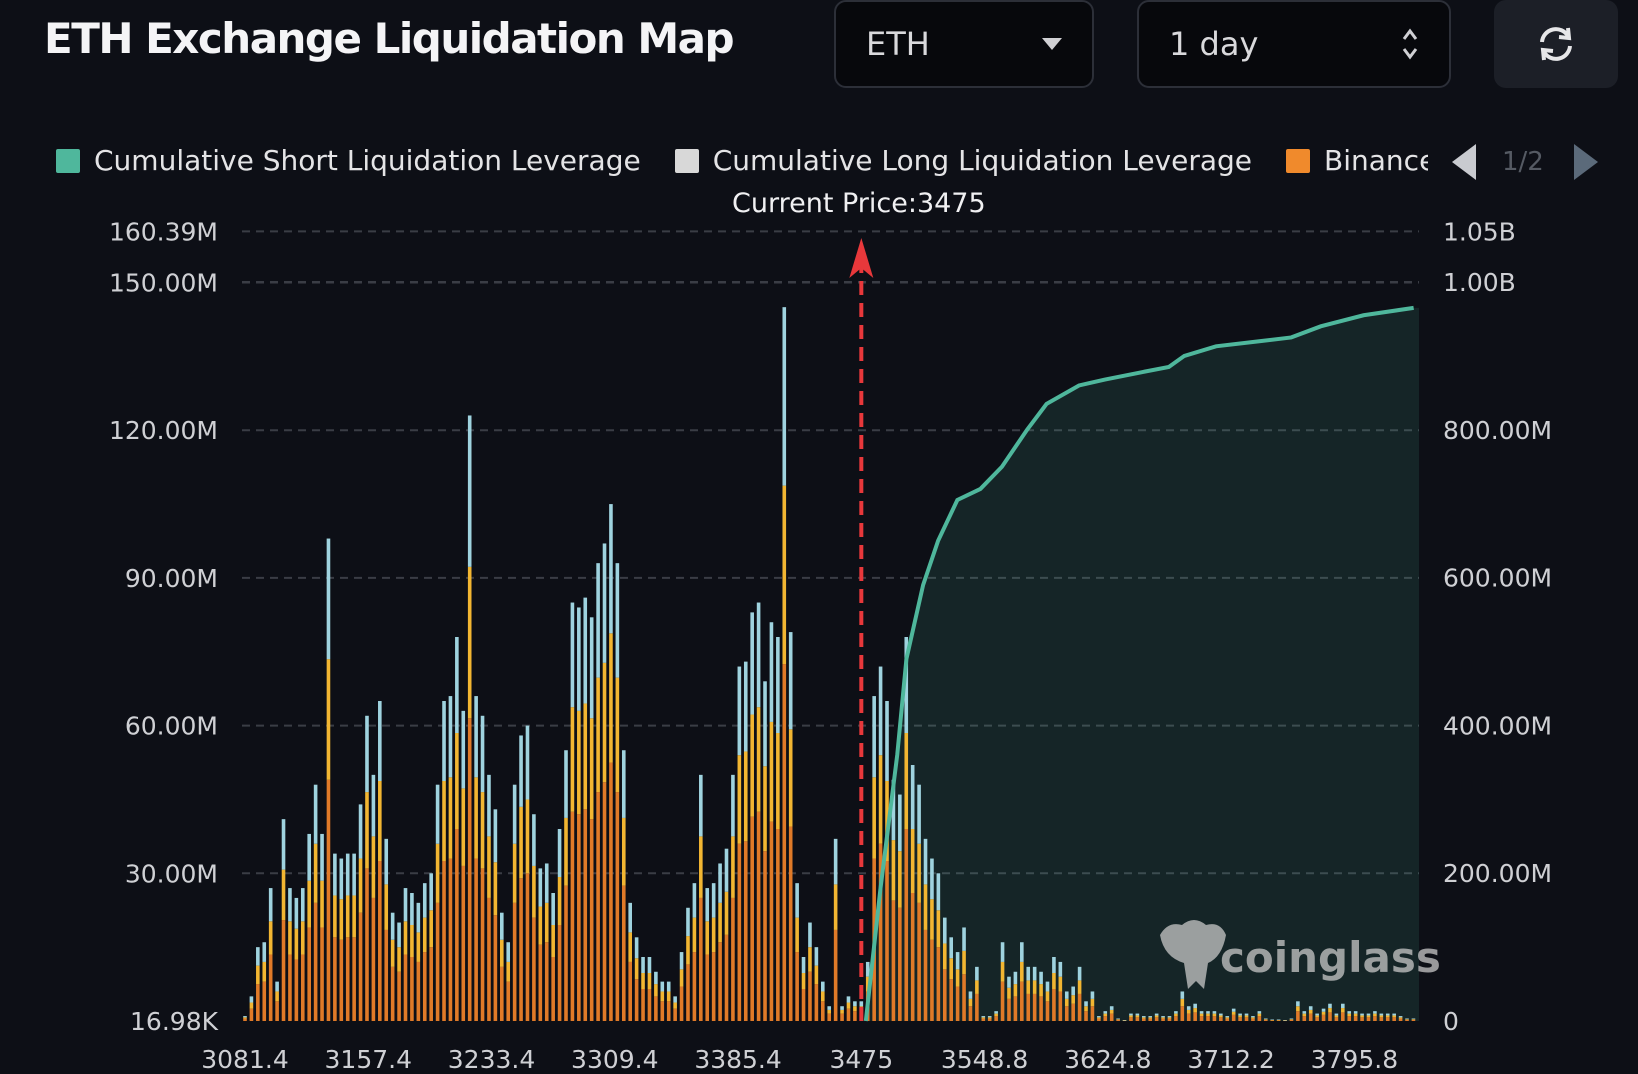 The width and height of the screenshot is (1638, 1074). Describe the element at coordinates (1585, 162) in the screenshot. I see `next-page-icon` at that location.